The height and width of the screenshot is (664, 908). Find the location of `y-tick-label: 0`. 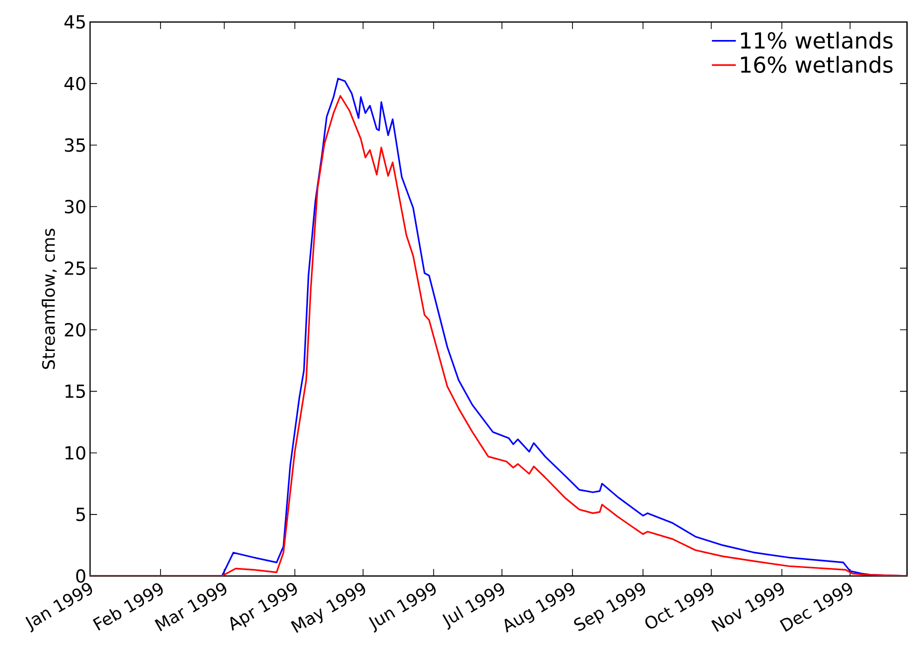

y-tick-label: 0 is located at coordinates (81, 576).